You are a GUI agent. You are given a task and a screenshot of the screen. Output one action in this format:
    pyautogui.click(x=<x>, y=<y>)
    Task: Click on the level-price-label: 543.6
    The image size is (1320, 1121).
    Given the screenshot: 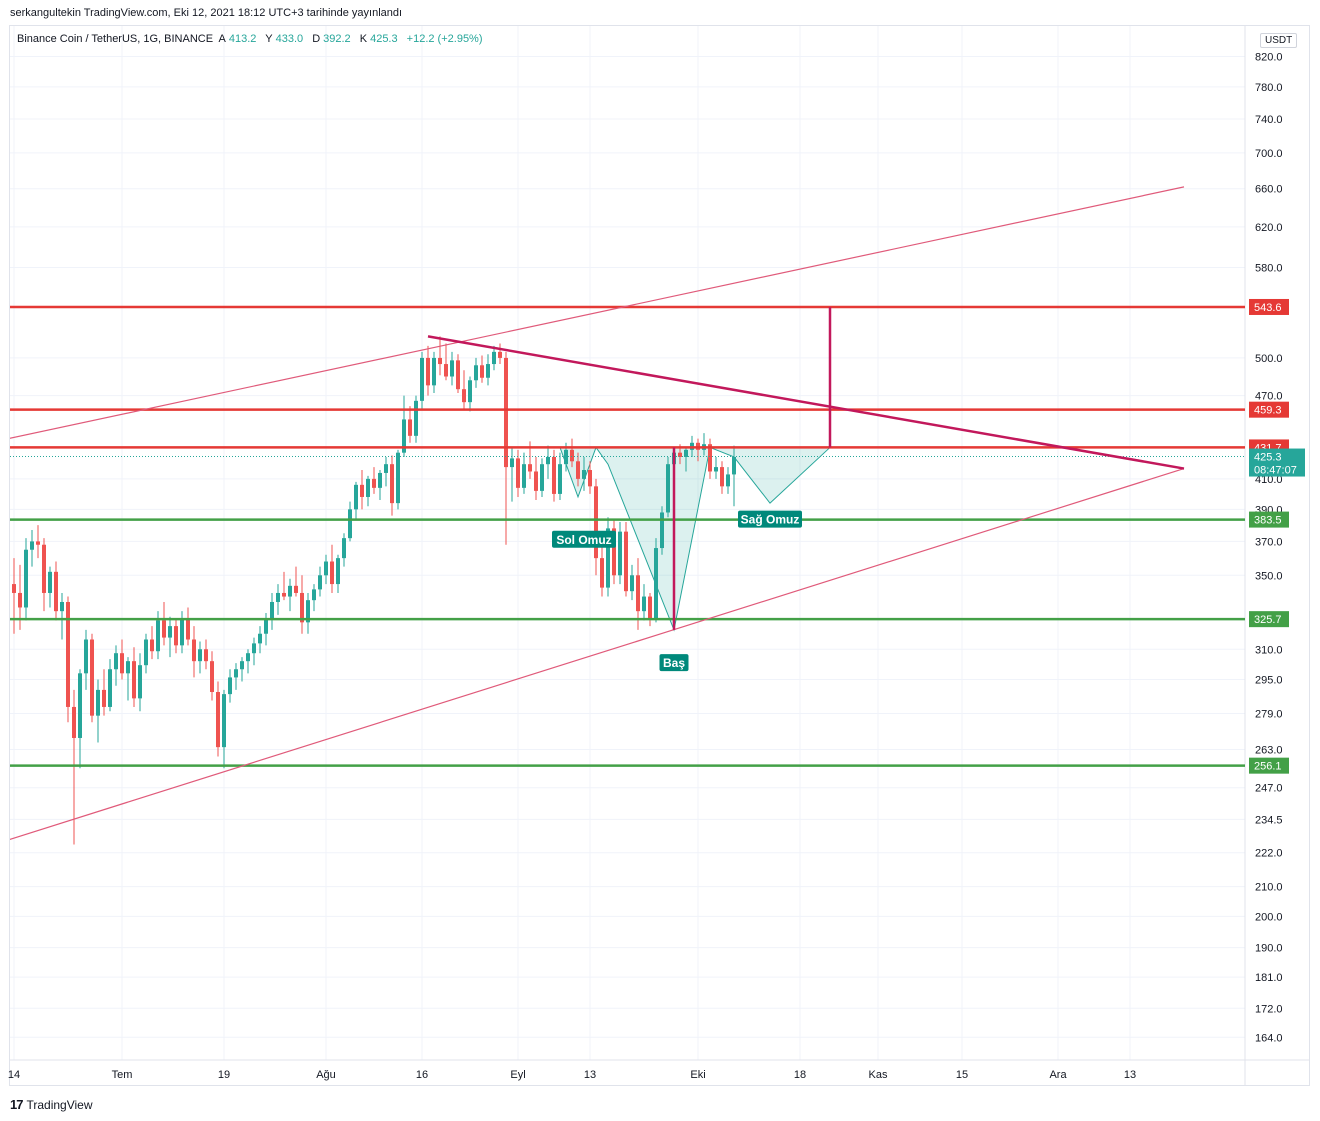 What is the action you would take?
    pyautogui.click(x=1268, y=308)
    